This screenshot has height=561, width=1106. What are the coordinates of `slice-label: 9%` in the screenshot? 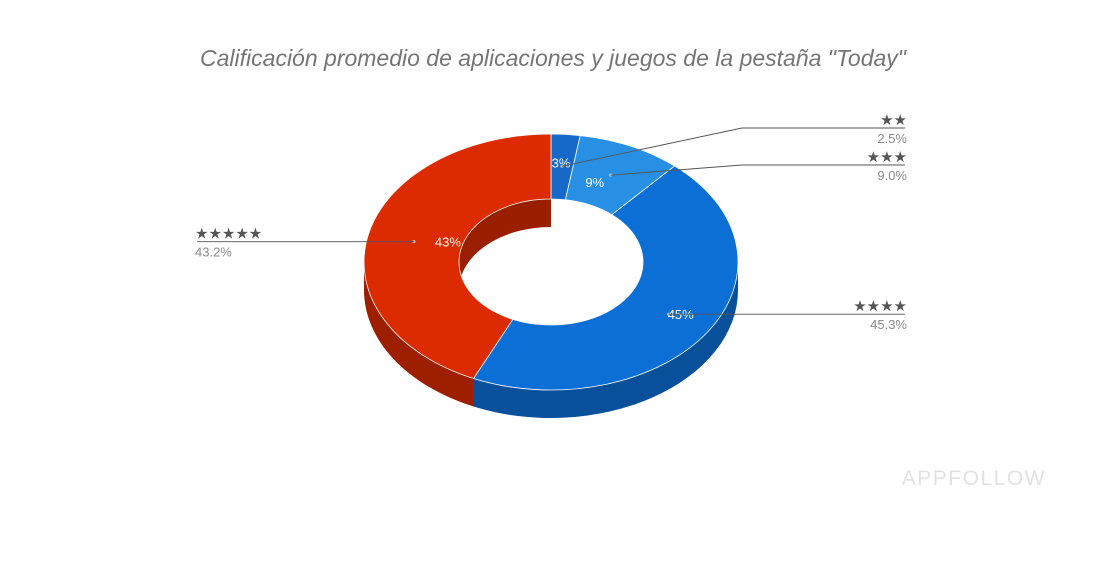 It's located at (594, 182).